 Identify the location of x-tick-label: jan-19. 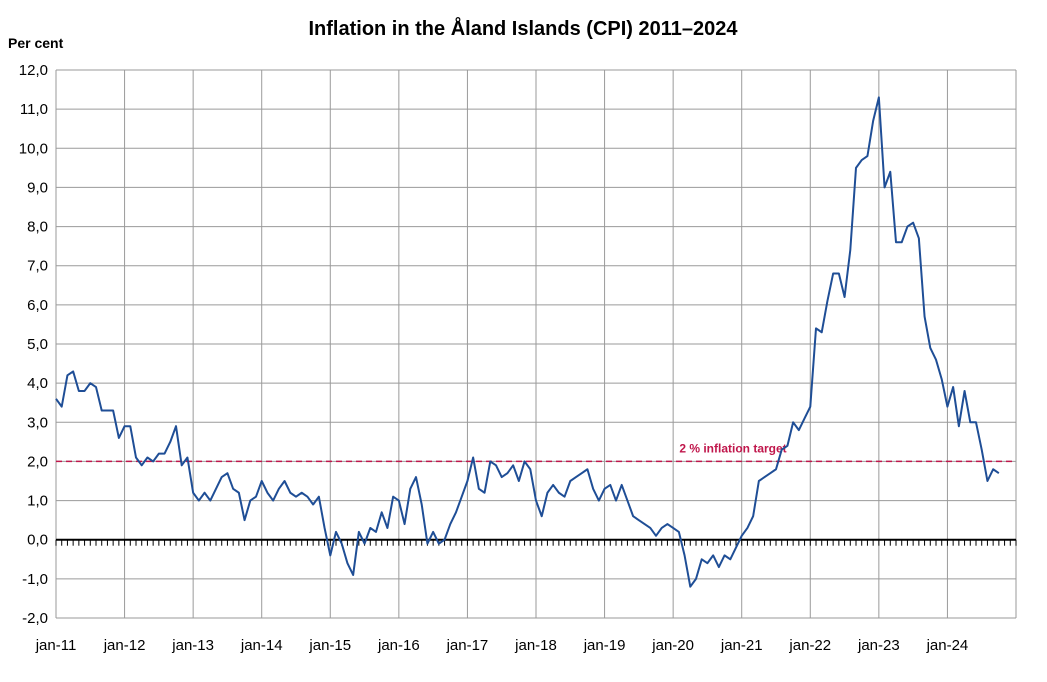
(604, 645).